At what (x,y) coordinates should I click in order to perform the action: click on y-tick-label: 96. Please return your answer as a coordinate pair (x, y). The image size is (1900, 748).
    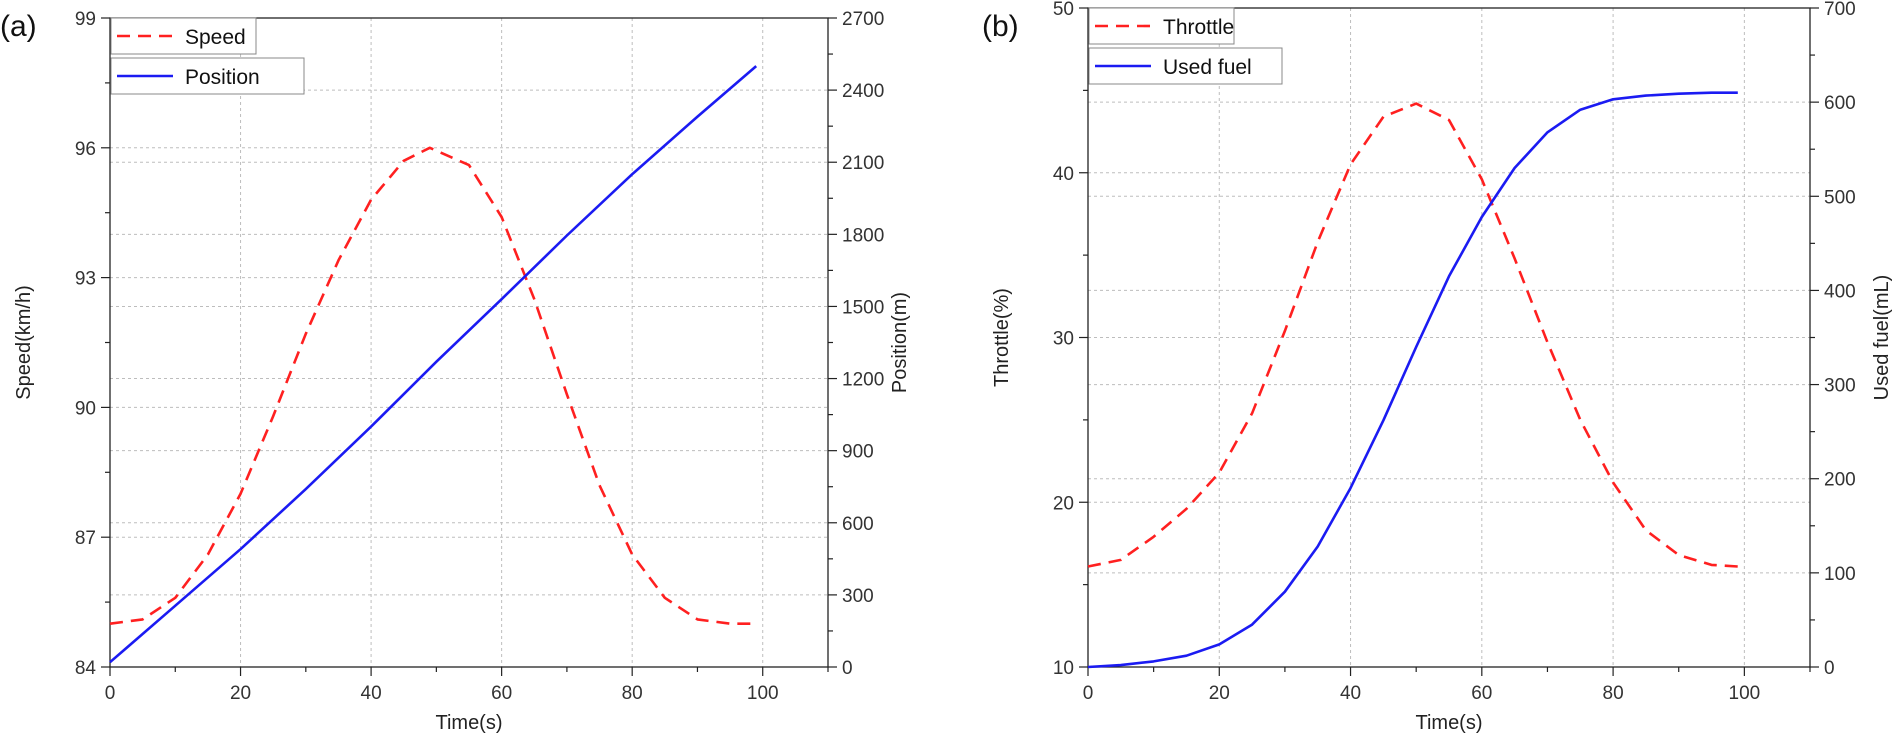
    Looking at the image, I should click on (85, 149).